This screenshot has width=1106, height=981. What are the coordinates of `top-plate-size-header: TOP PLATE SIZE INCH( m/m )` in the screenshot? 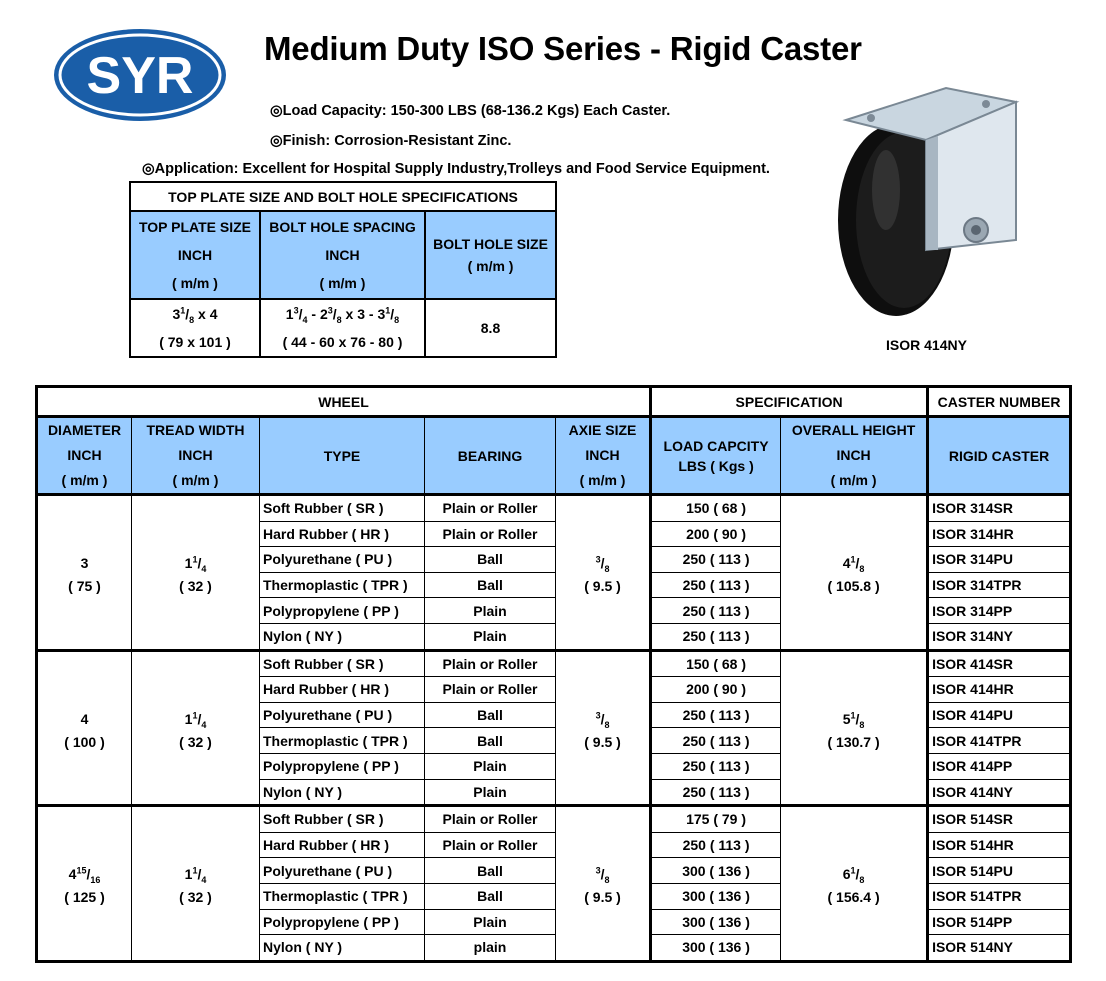 It's located at (195, 255).